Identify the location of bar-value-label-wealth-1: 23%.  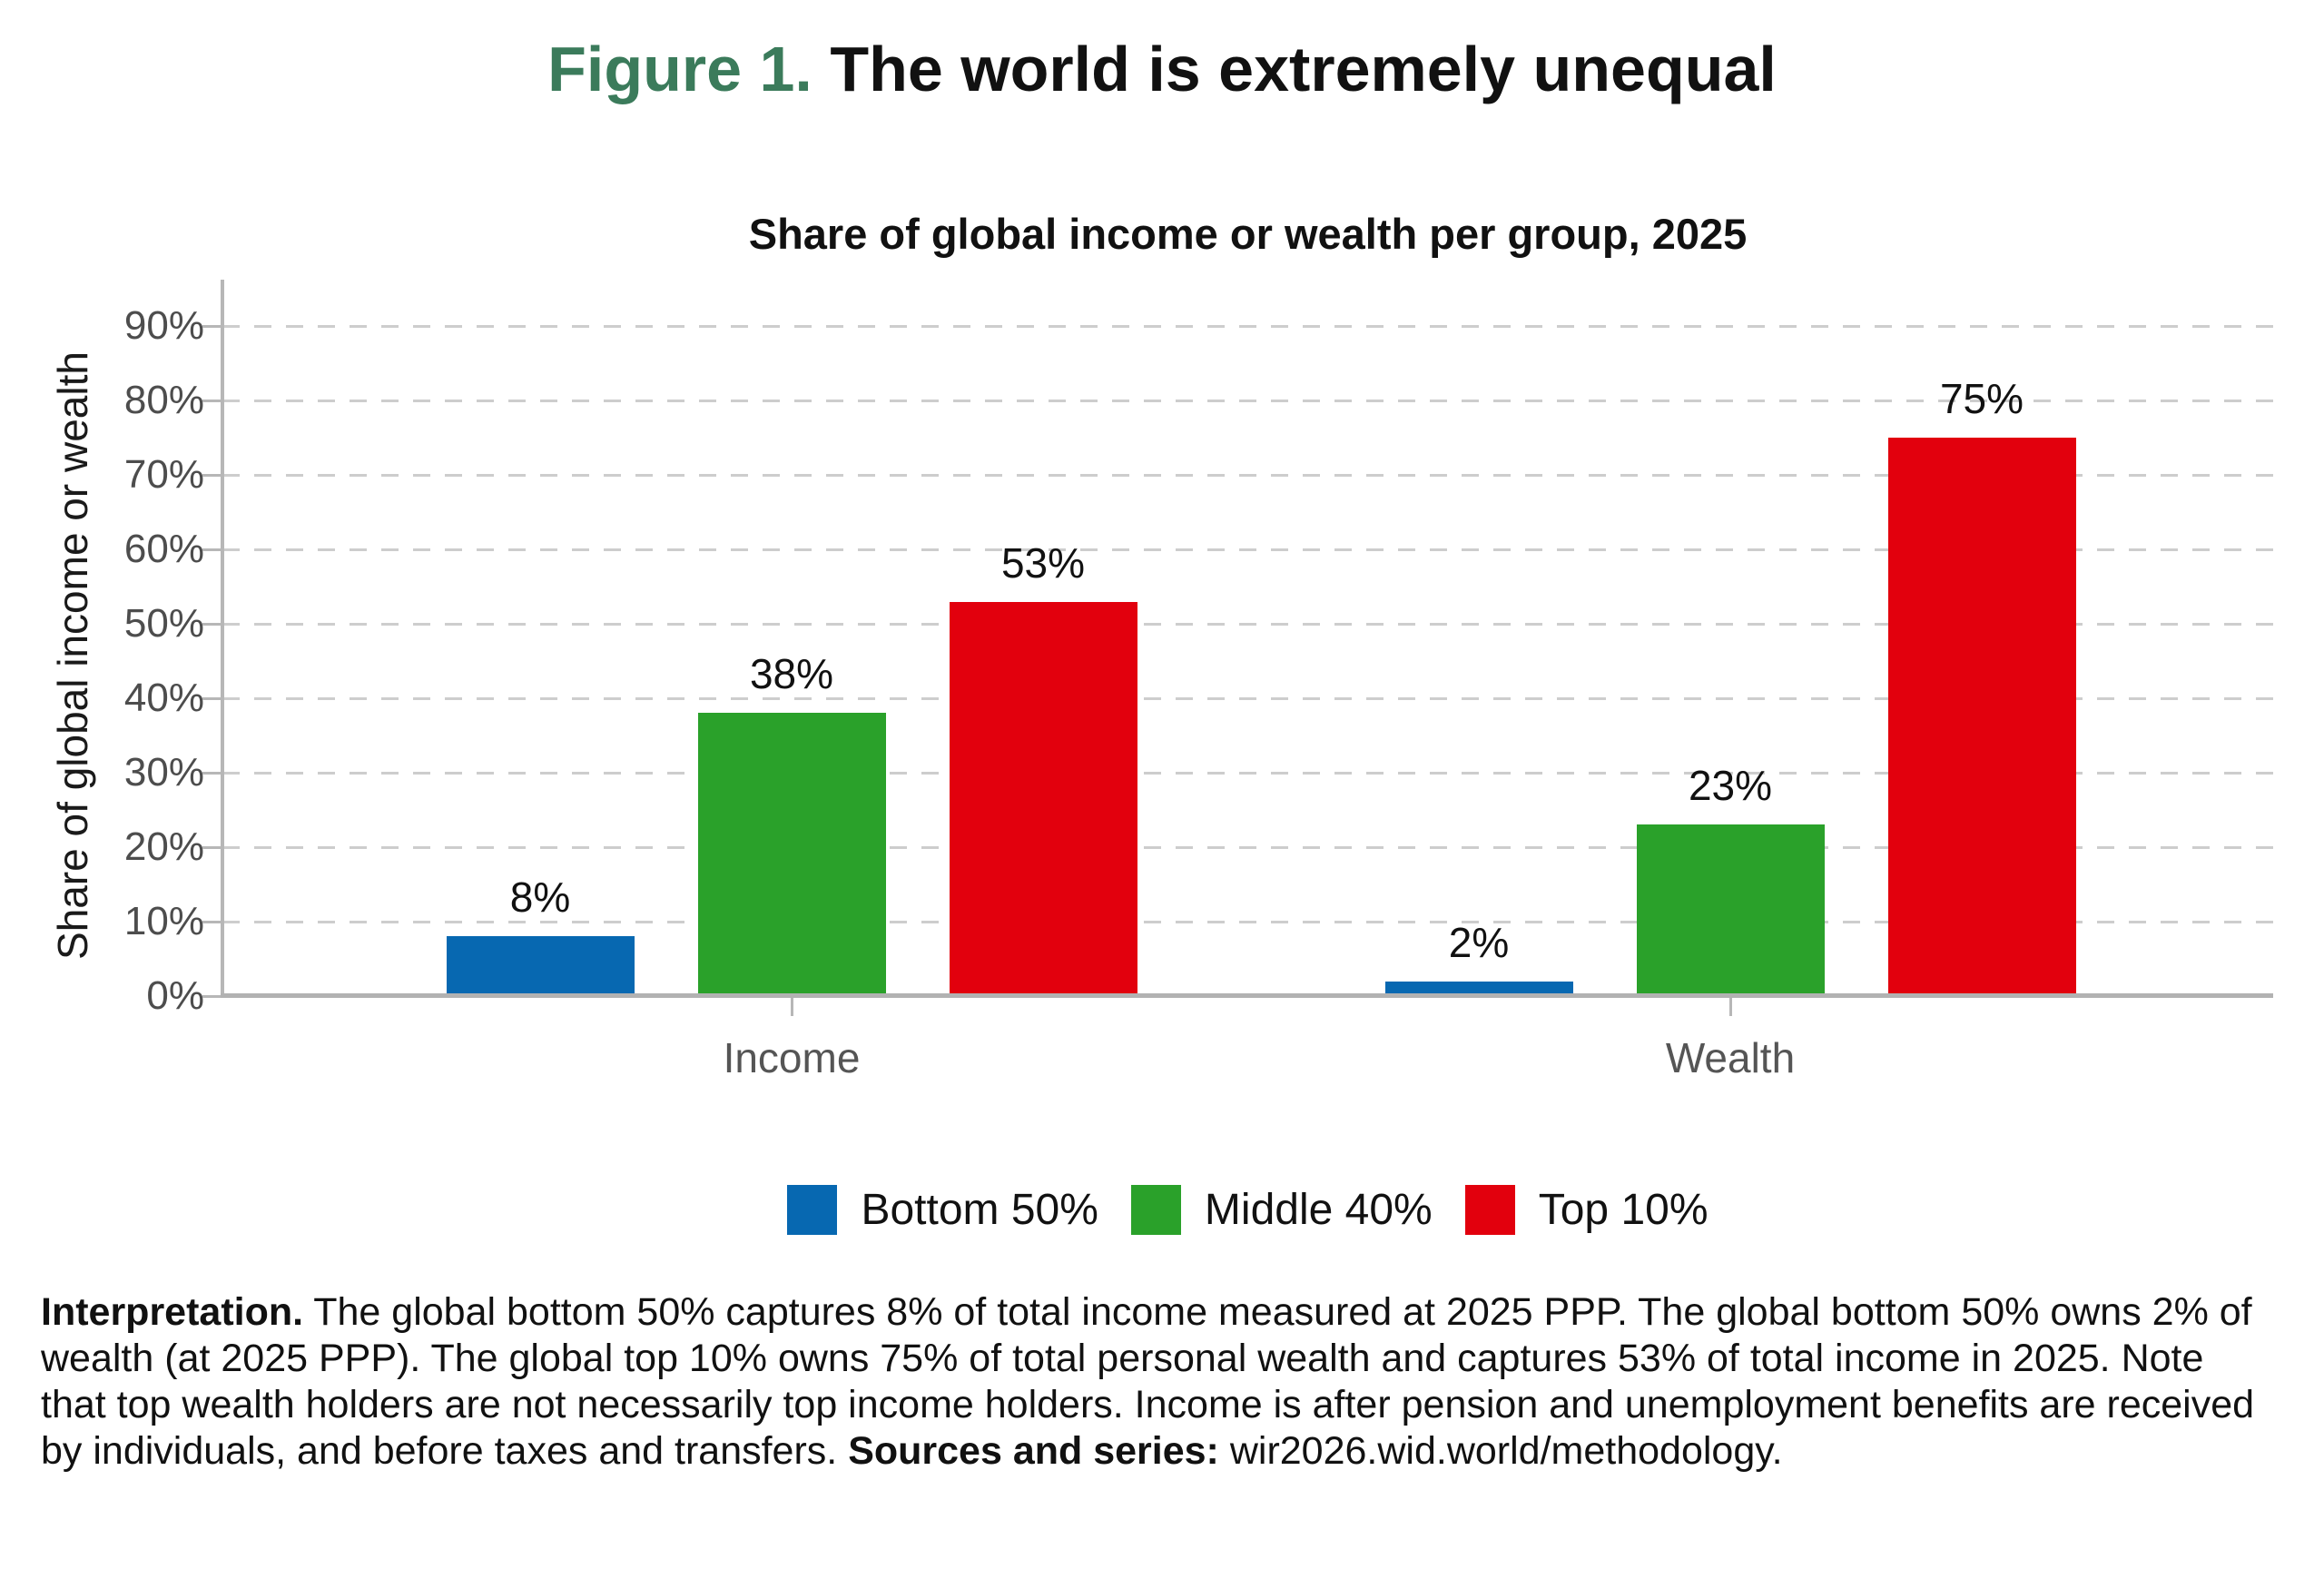
(1730, 786).